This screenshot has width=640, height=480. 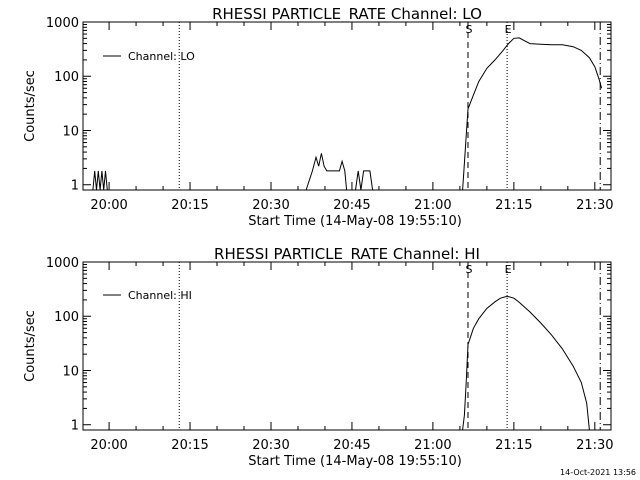 What do you see at coordinates (526, 363) in the screenshot?
I see `series-line` at bounding box center [526, 363].